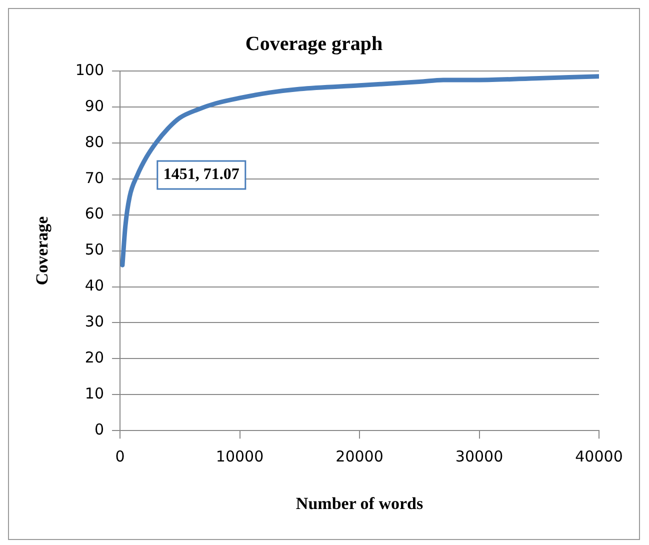 This screenshot has height=545, width=649. Describe the element at coordinates (94, 249) in the screenshot. I see `y-tick-label: 50` at that location.